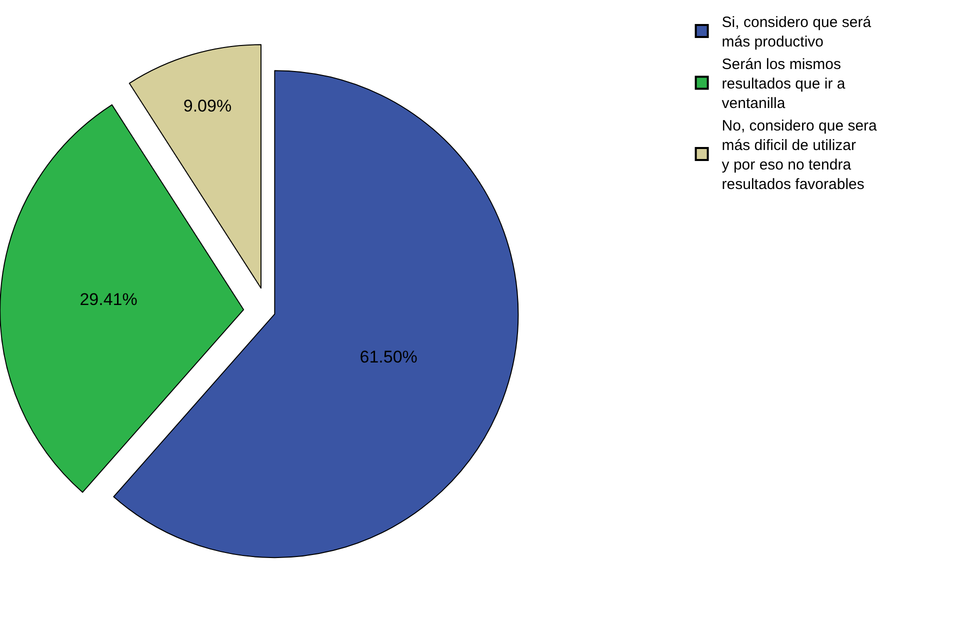 The height and width of the screenshot is (623, 974). Describe the element at coordinates (109, 299) in the screenshot. I see `data-label: 29.41%` at that location.